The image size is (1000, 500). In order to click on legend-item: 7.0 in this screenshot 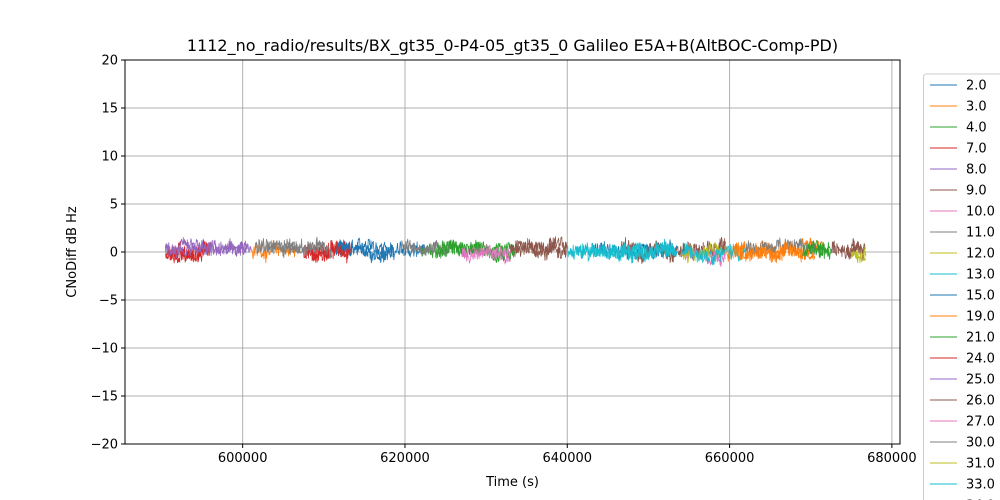, I will do `click(958, 149)`.